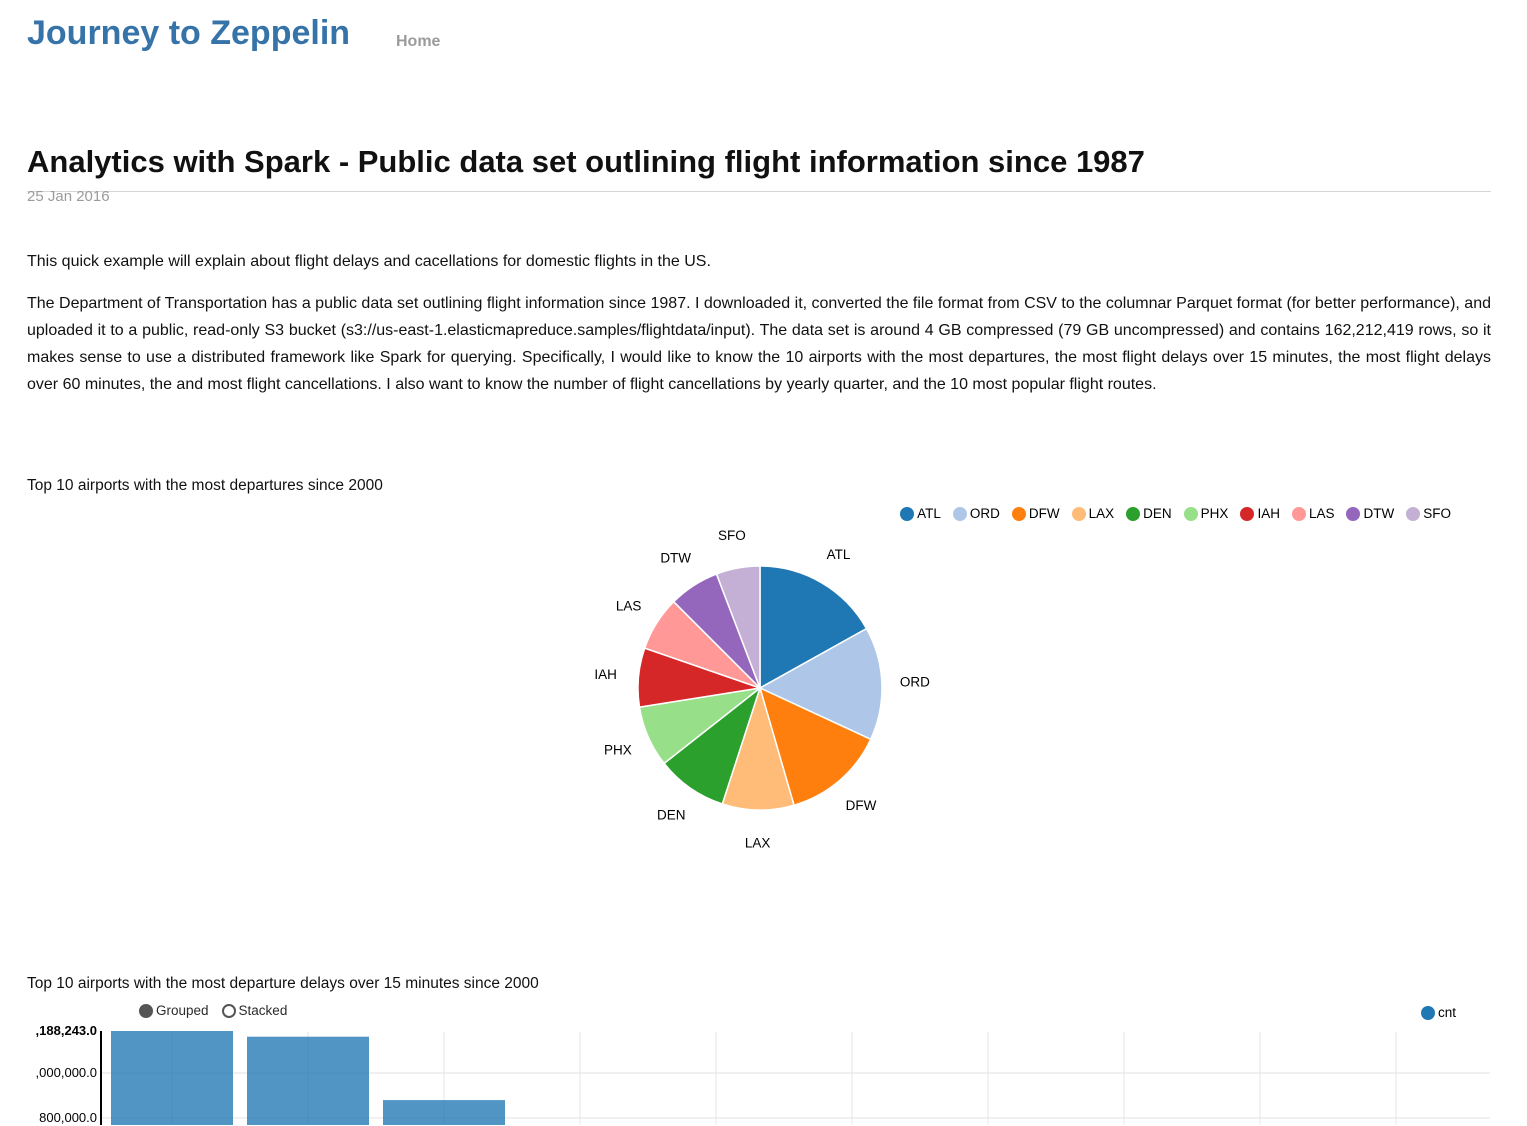 The image size is (1527, 1126). Describe the element at coordinates (984, 513) in the screenshot. I see `legend-label: ORD` at that location.